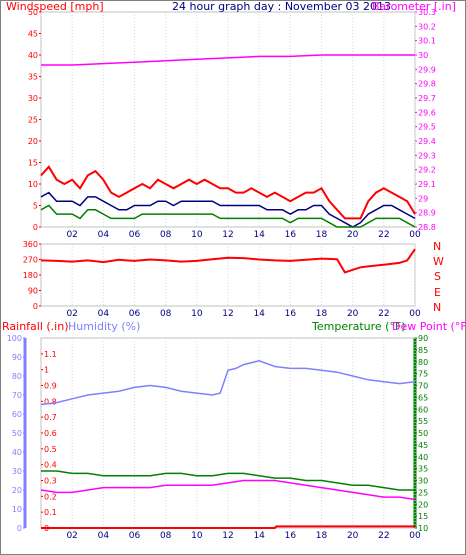  I want to click on wind-xtick-6: 14, so click(259, 235).